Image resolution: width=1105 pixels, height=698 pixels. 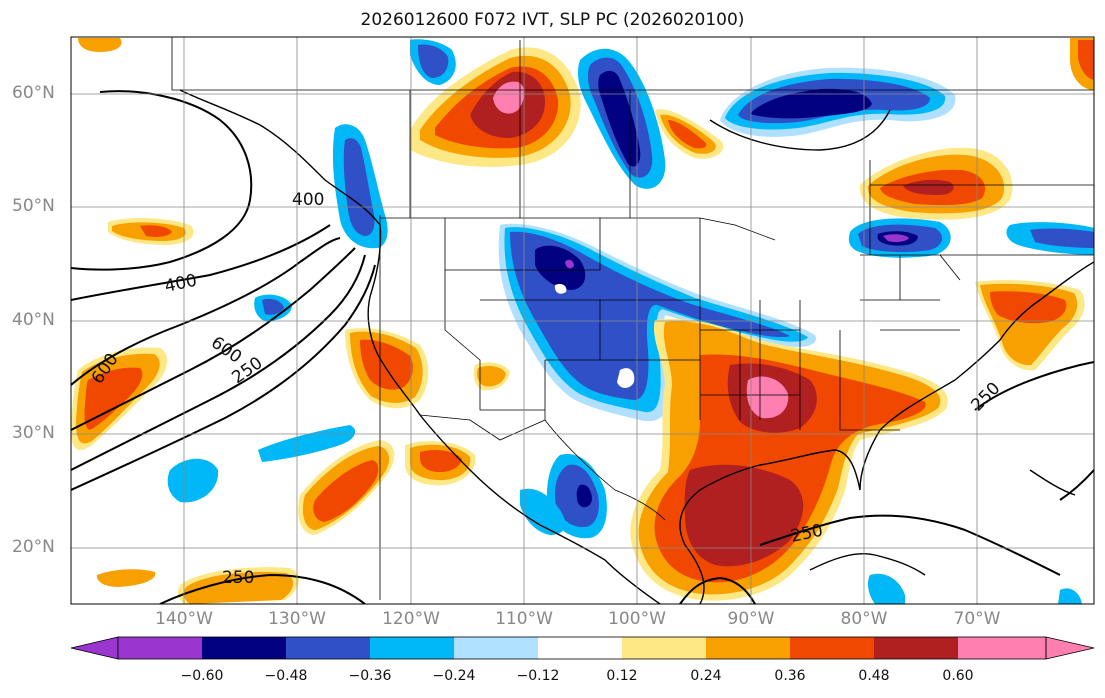 I want to click on lon-label: 110°W, so click(x=524, y=619).